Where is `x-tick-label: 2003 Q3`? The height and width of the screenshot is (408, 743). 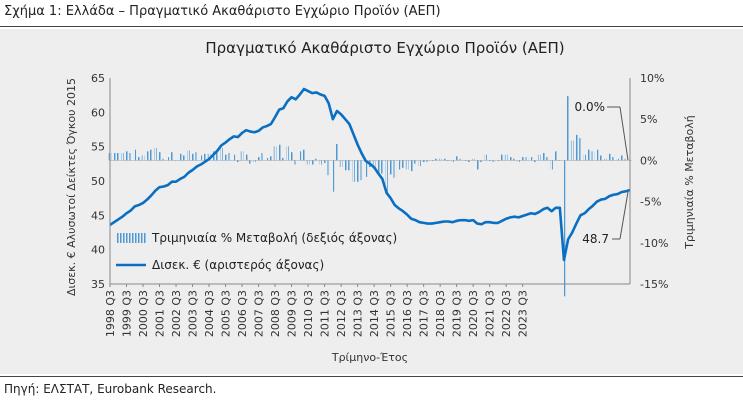 x-tick-label: 2003 Q3 is located at coordinates (193, 313).